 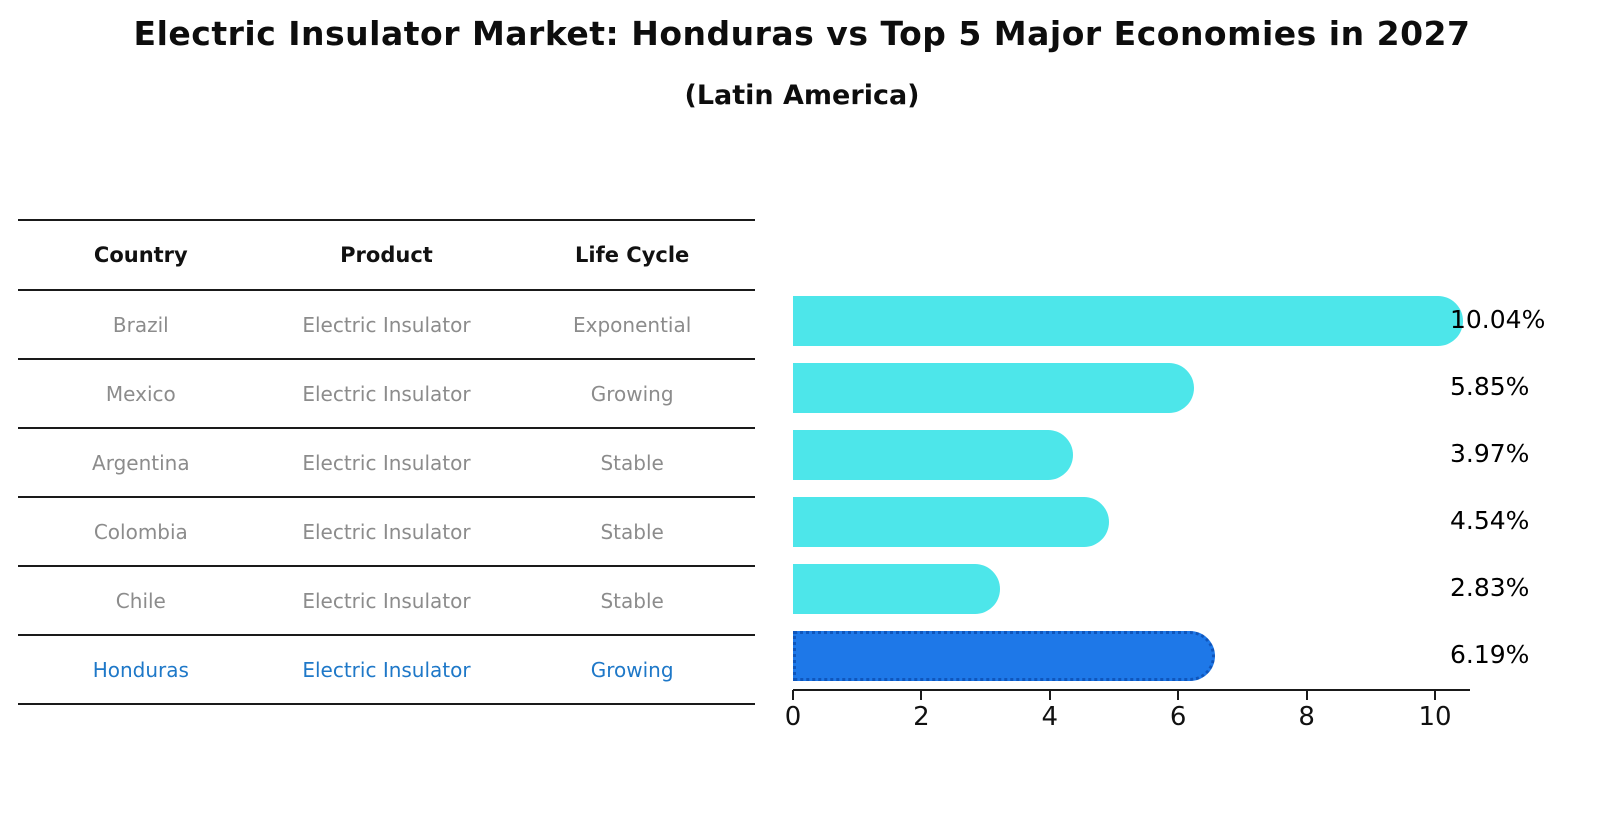 What do you see at coordinates (1490, 453) in the screenshot?
I see `bar-value-label: 3.97%` at bounding box center [1490, 453].